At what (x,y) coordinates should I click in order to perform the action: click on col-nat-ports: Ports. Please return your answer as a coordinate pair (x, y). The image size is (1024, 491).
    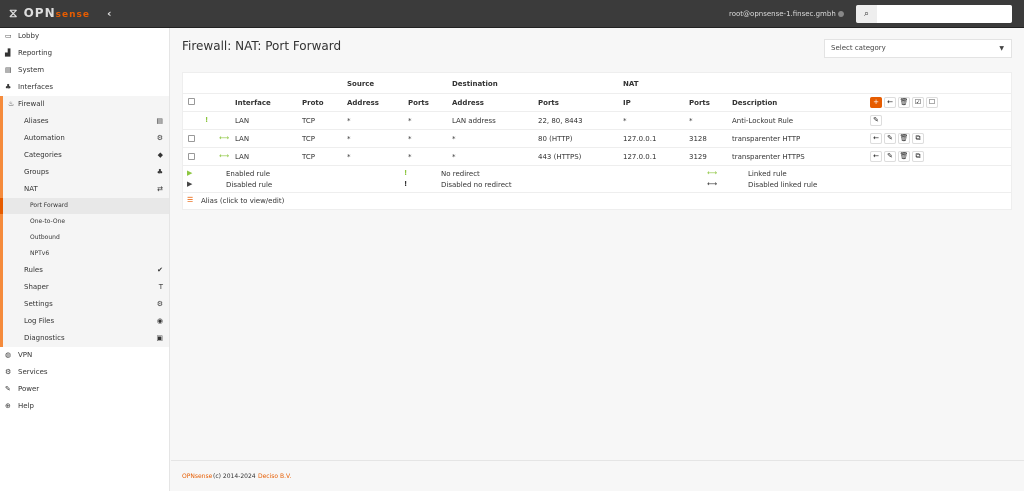
    Looking at the image, I should click on (699, 103).